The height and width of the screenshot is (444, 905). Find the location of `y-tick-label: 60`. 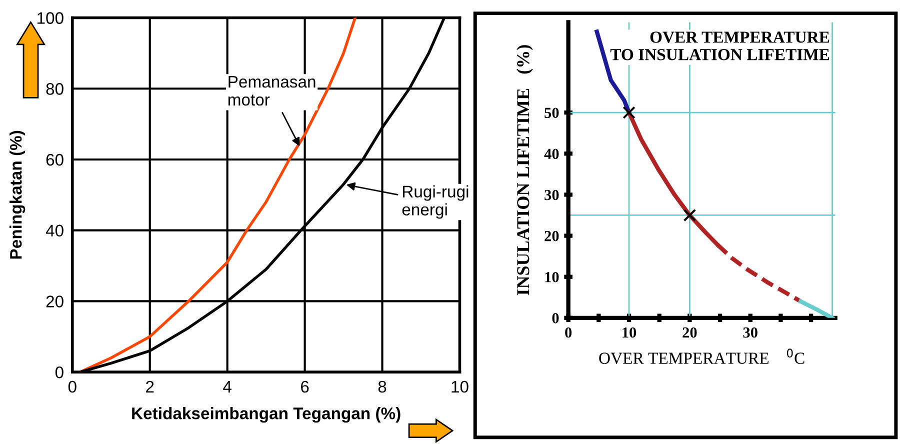

y-tick-label: 60 is located at coordinates (55, 160).